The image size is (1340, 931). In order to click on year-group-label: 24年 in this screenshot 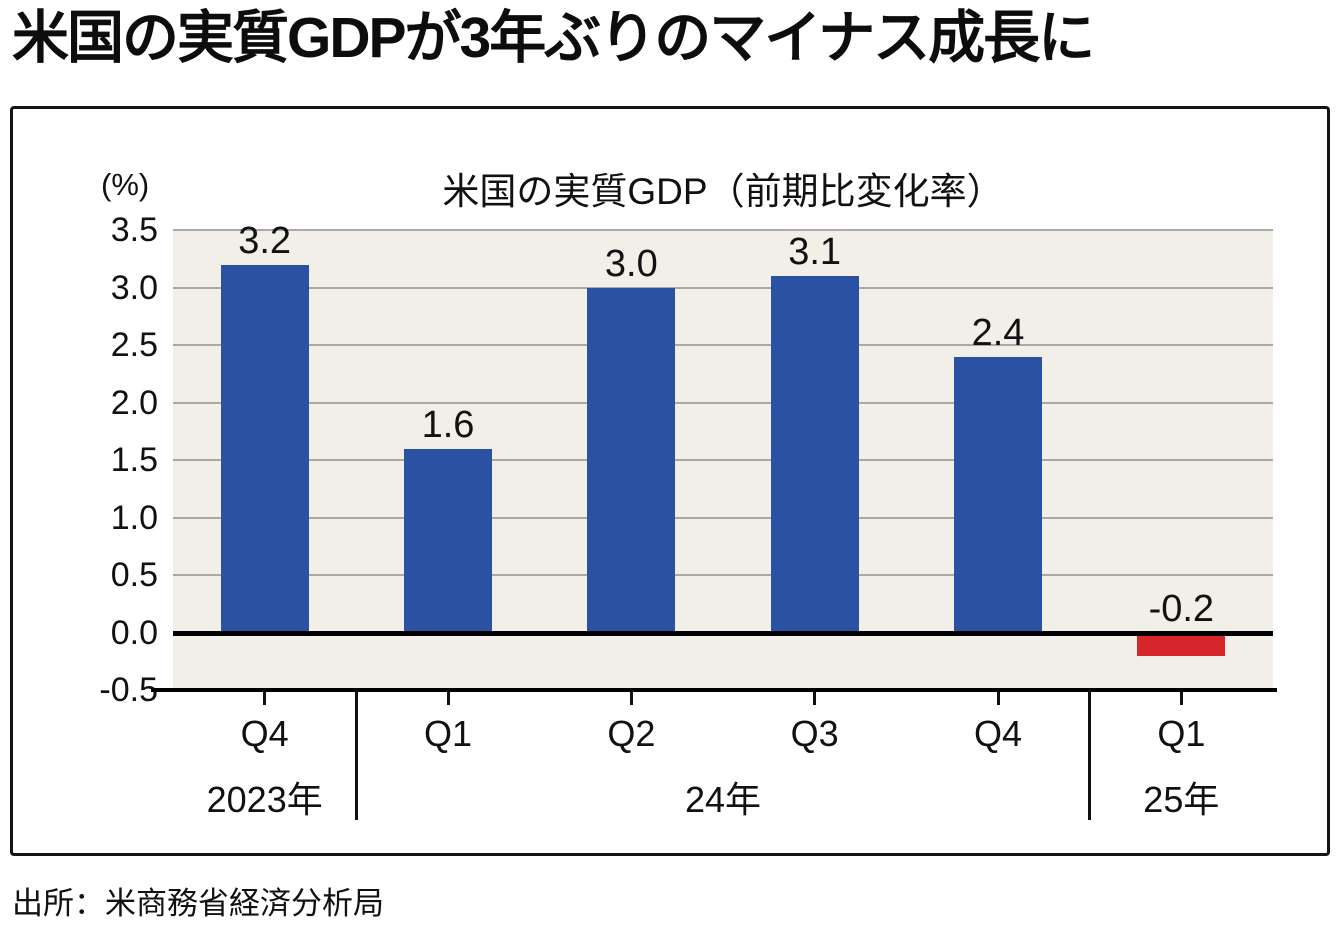, I will do `click(723, 799)`.